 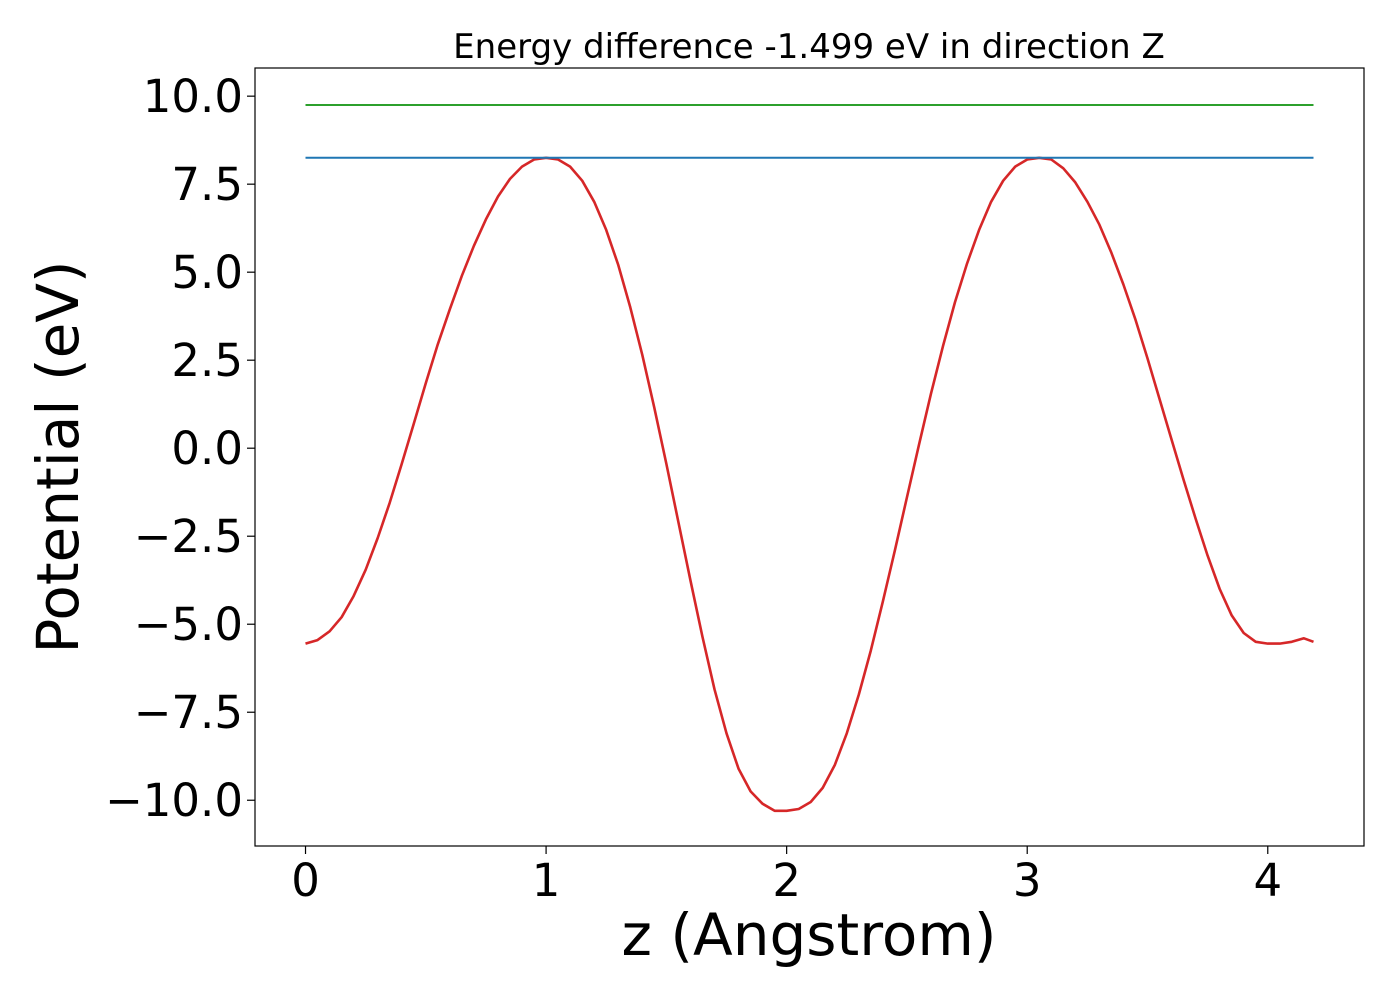 What do you see at coordinates (174, 800) in the screenshot?
I see `y-tick-label: −10.0` at bounding box center [174, 800].